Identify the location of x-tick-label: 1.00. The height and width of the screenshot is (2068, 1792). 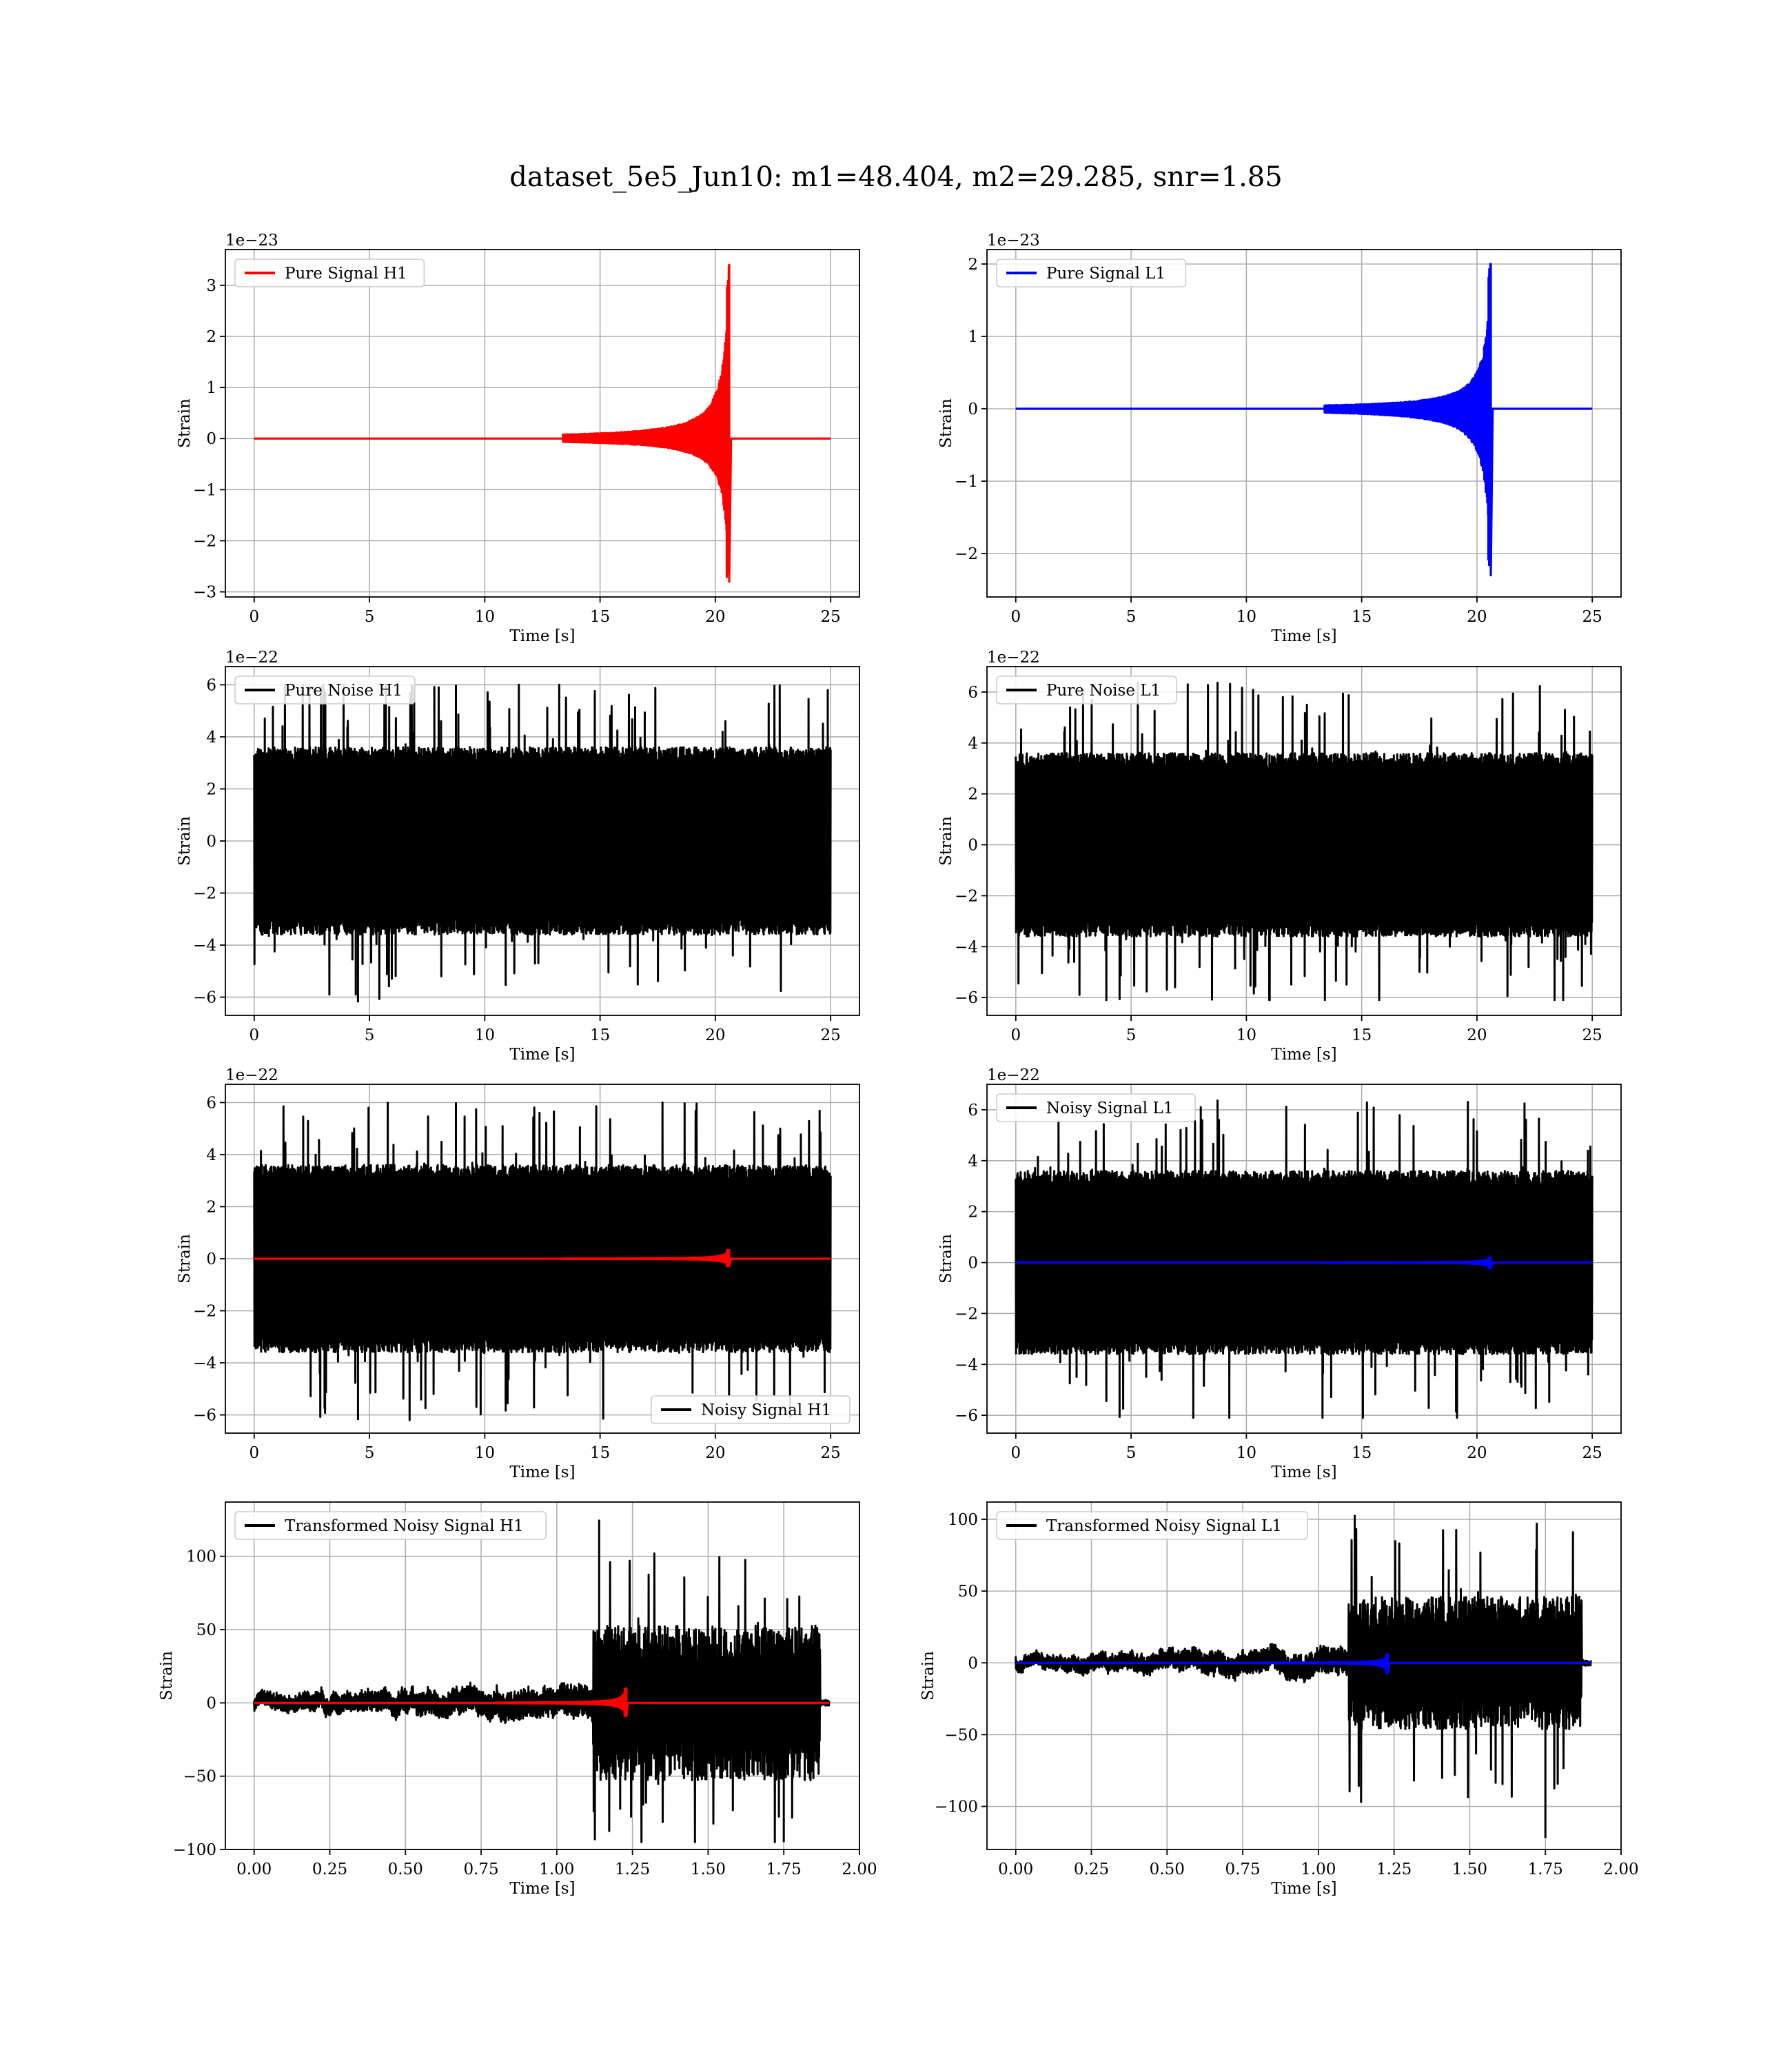
(556, 1869).